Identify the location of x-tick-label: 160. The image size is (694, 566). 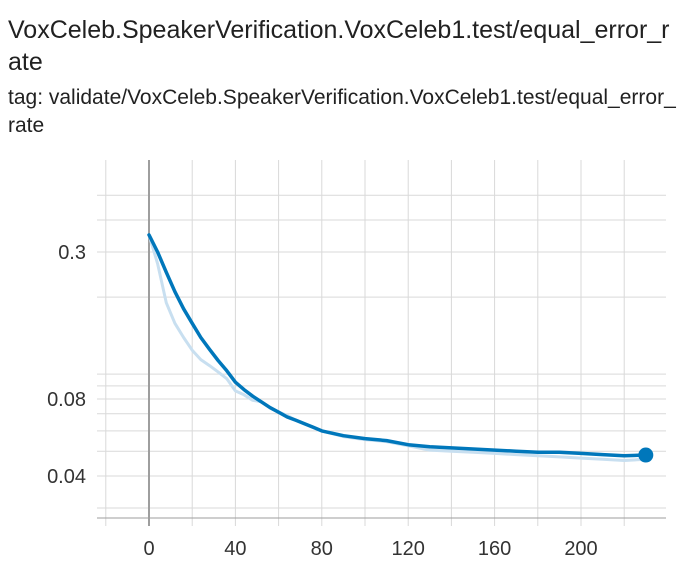
(494, 549).